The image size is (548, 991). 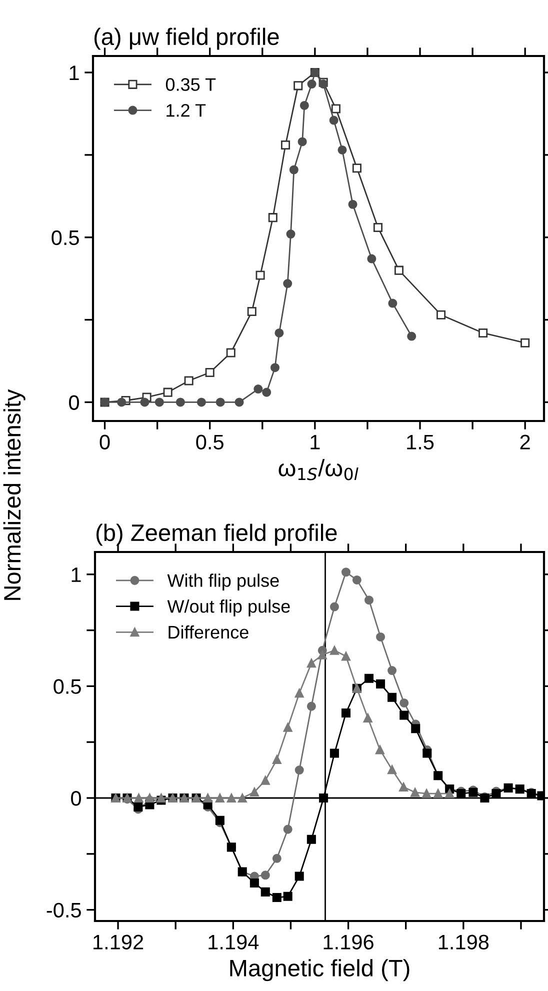 I want to click on x-tick-label: 1.194, so click(x=233, y=942).